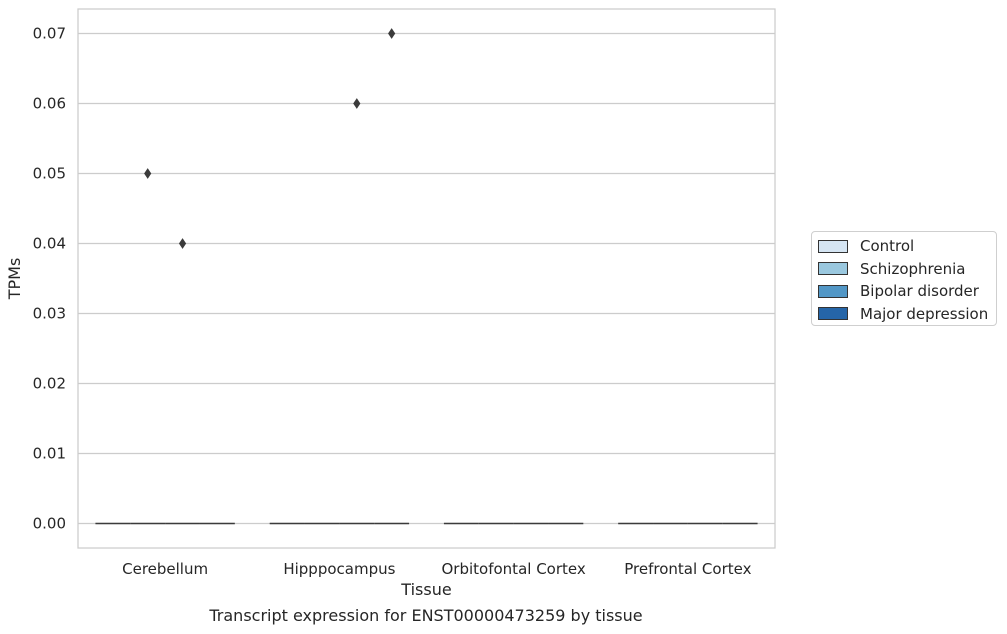 This screenshot has height=634, width=1007. What do you see at coordinates (919, 291) in the screenshot?
I see `legend-label: Bipolar disorder` at bounding box center [919, 291].